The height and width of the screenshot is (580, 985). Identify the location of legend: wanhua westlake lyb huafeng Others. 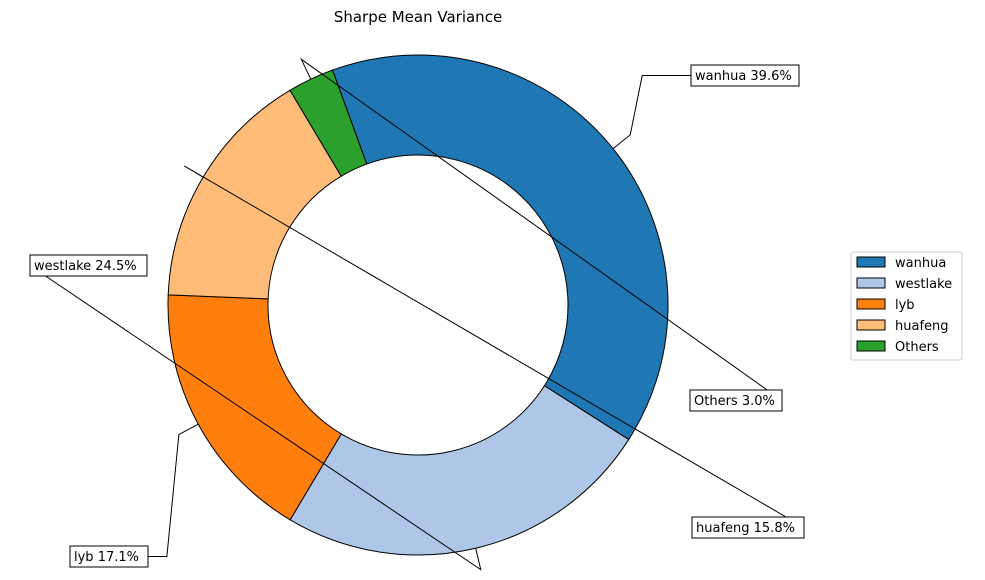
(906, 306).